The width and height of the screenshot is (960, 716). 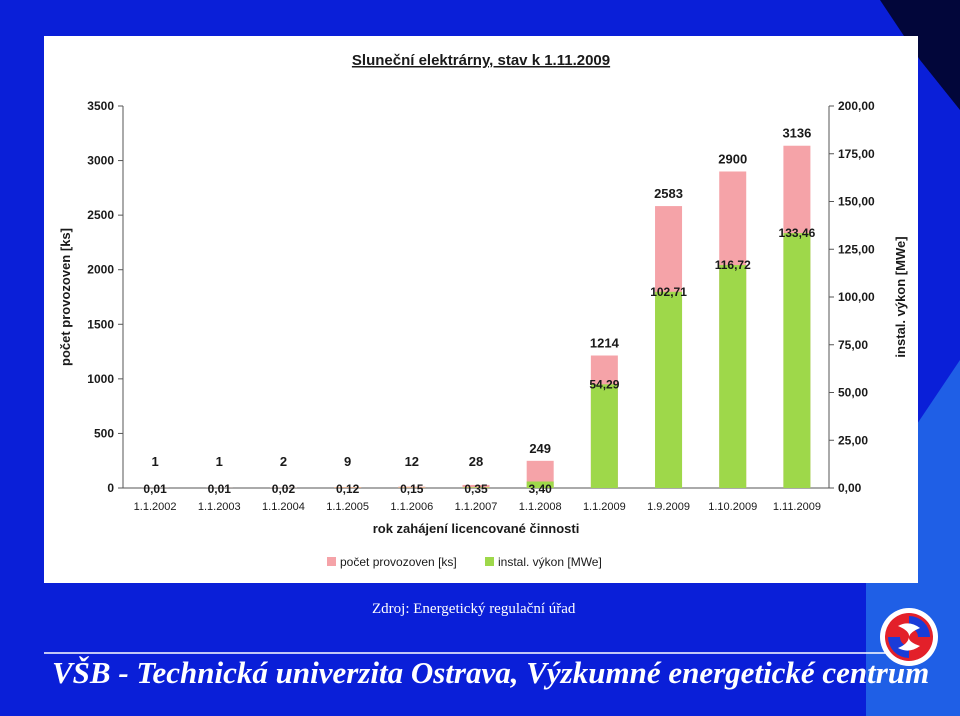 I want to click on x-tick-label: 1.1.2009, so click(x=604, y=507).